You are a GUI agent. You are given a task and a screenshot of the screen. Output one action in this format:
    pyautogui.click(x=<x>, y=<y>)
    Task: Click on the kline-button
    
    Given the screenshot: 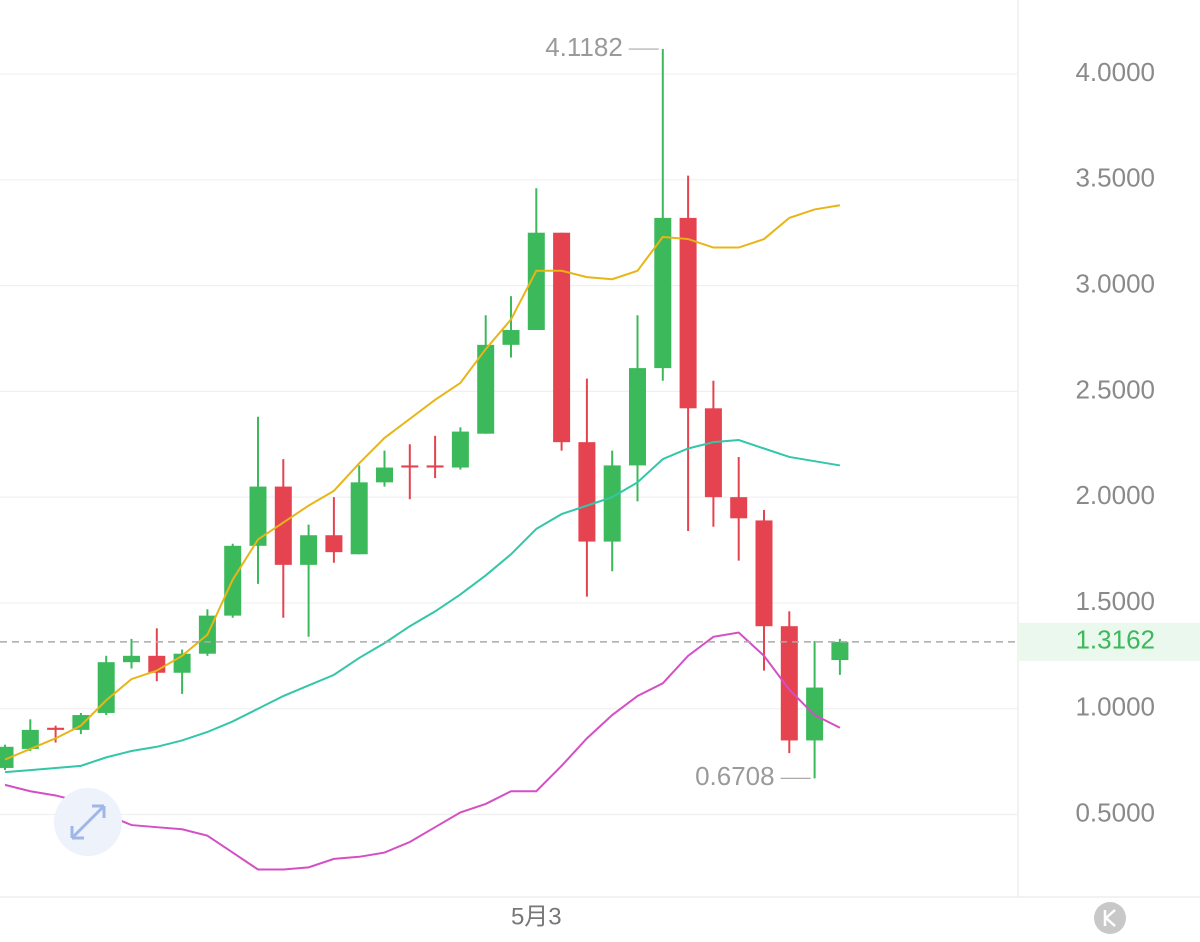 What is the action you would take?
    pyautogui.click(x=1110, y=918)
    